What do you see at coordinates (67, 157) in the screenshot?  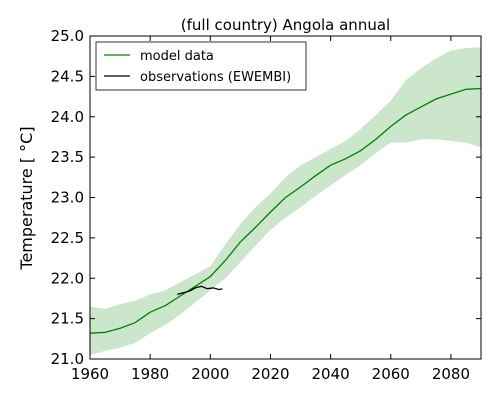 I see `y-tick-label: 23.5` at bounding box center [67, 157].